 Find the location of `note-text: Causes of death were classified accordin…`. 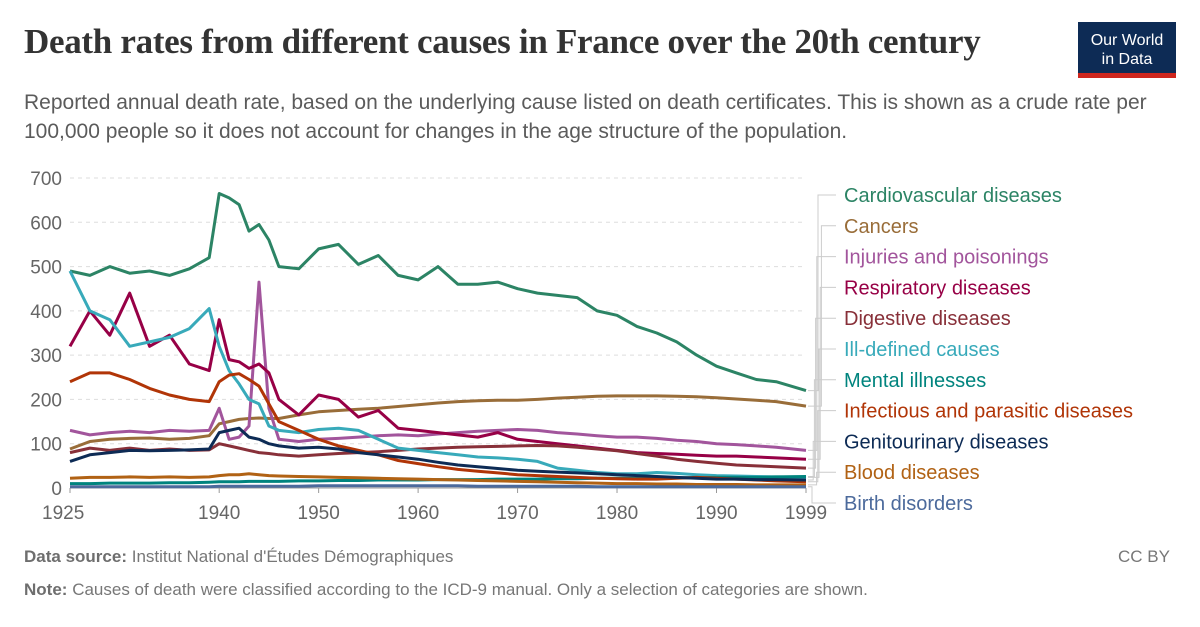

note-text: Causes of death were classified accordin… is located at coordinates (470, 589).